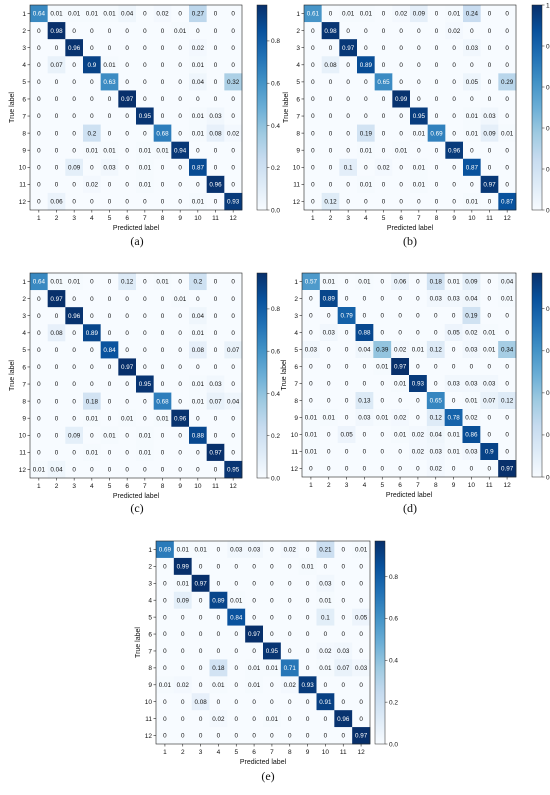 The width and height of the screenshot is (550, 795). I want to click on x-tick-label: 4, so click(92, 486).